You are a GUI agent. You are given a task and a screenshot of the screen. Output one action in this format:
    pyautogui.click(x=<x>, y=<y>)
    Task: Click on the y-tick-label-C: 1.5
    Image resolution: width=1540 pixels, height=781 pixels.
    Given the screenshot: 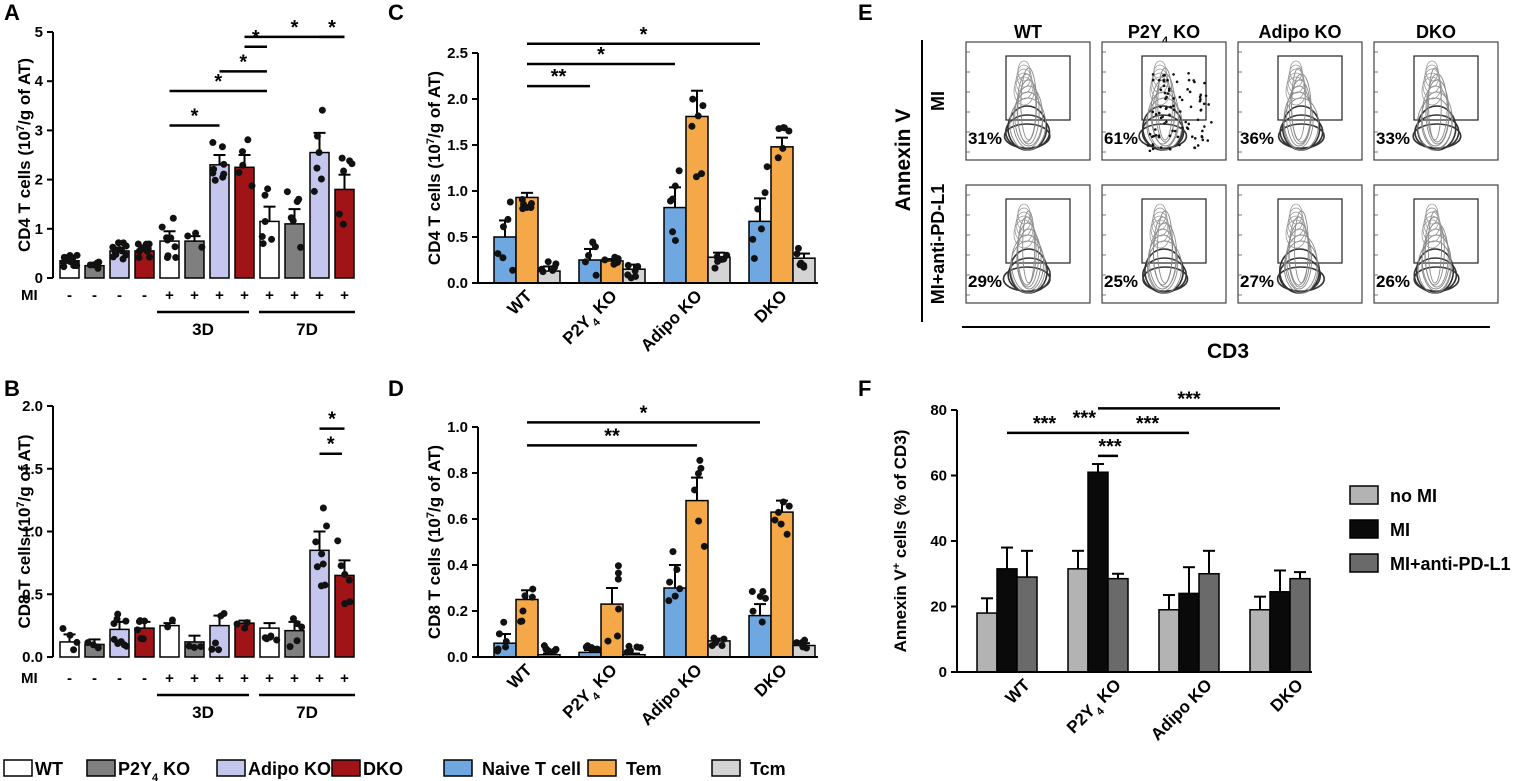 What is the action you would take?
    pyautogui.click(x=457, y=145)
    